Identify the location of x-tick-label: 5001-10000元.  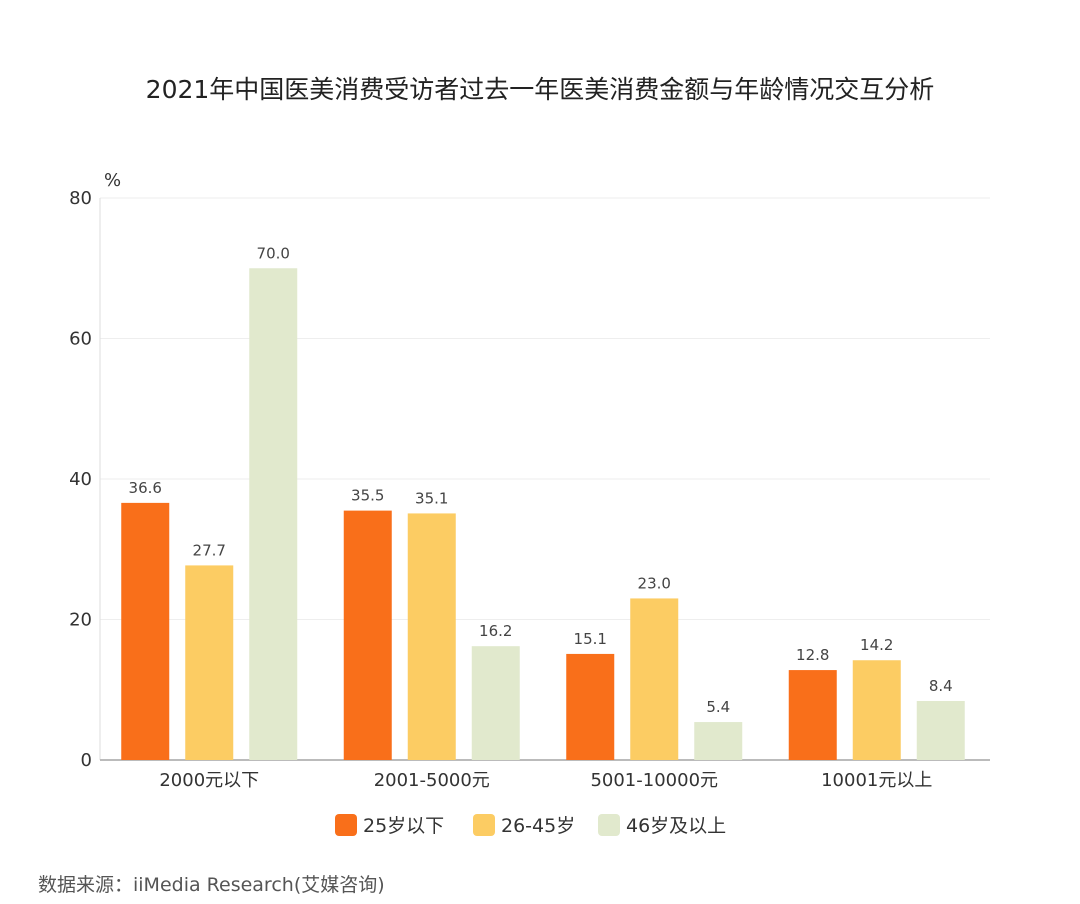
(654, 780).